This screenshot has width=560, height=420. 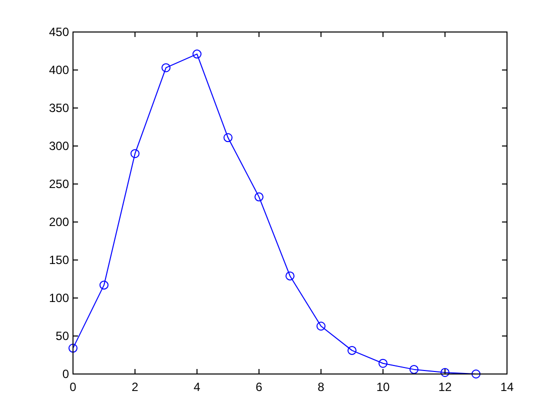 What do you see at coordinates (59, 146) in the screenshot?
I see `y-tick-label: 300` at bounding box center [59, 146].